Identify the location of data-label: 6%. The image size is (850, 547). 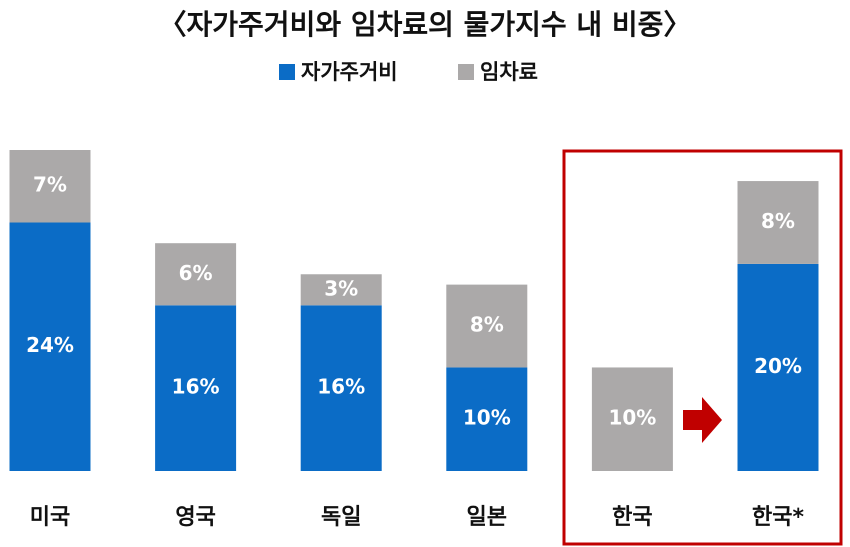
(196, 273).